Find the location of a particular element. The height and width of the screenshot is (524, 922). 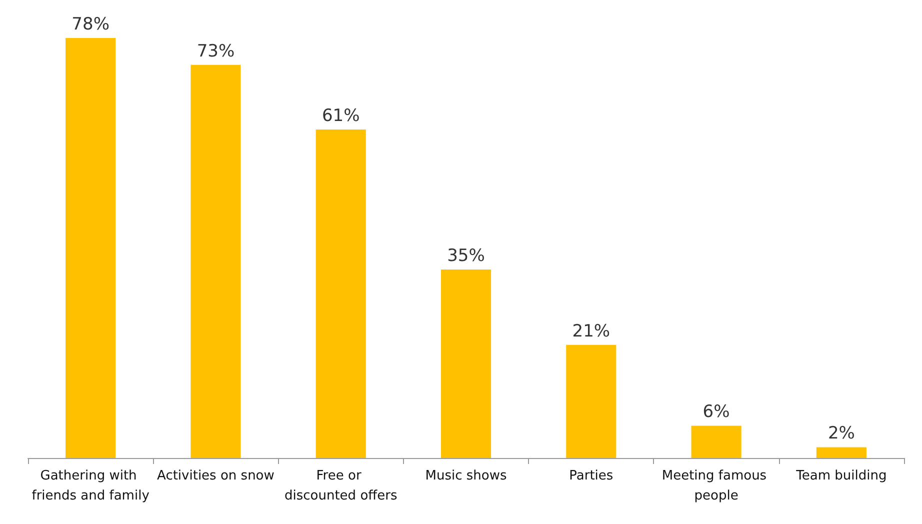

x-tick-label: Gathering with friends and family is located at coordinates (91, 486).